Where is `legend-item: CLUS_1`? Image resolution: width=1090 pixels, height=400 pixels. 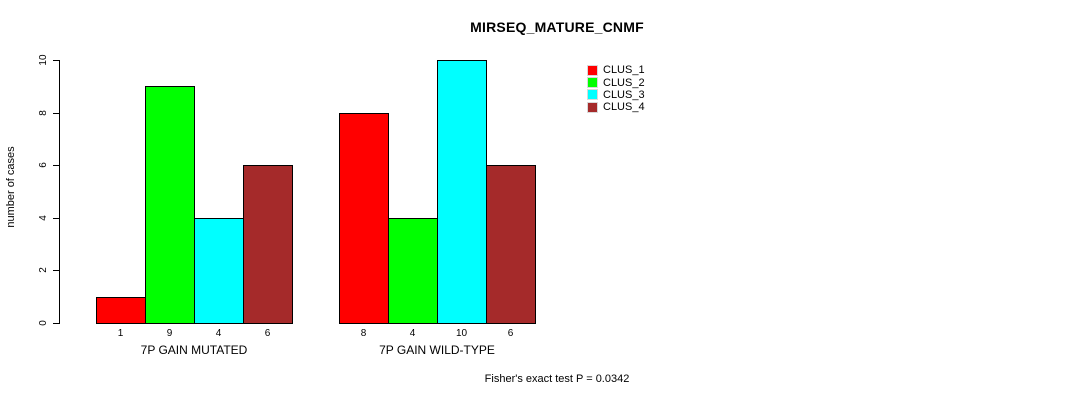 legend-item: CLUS_1 is located at coordinates (616, 70).